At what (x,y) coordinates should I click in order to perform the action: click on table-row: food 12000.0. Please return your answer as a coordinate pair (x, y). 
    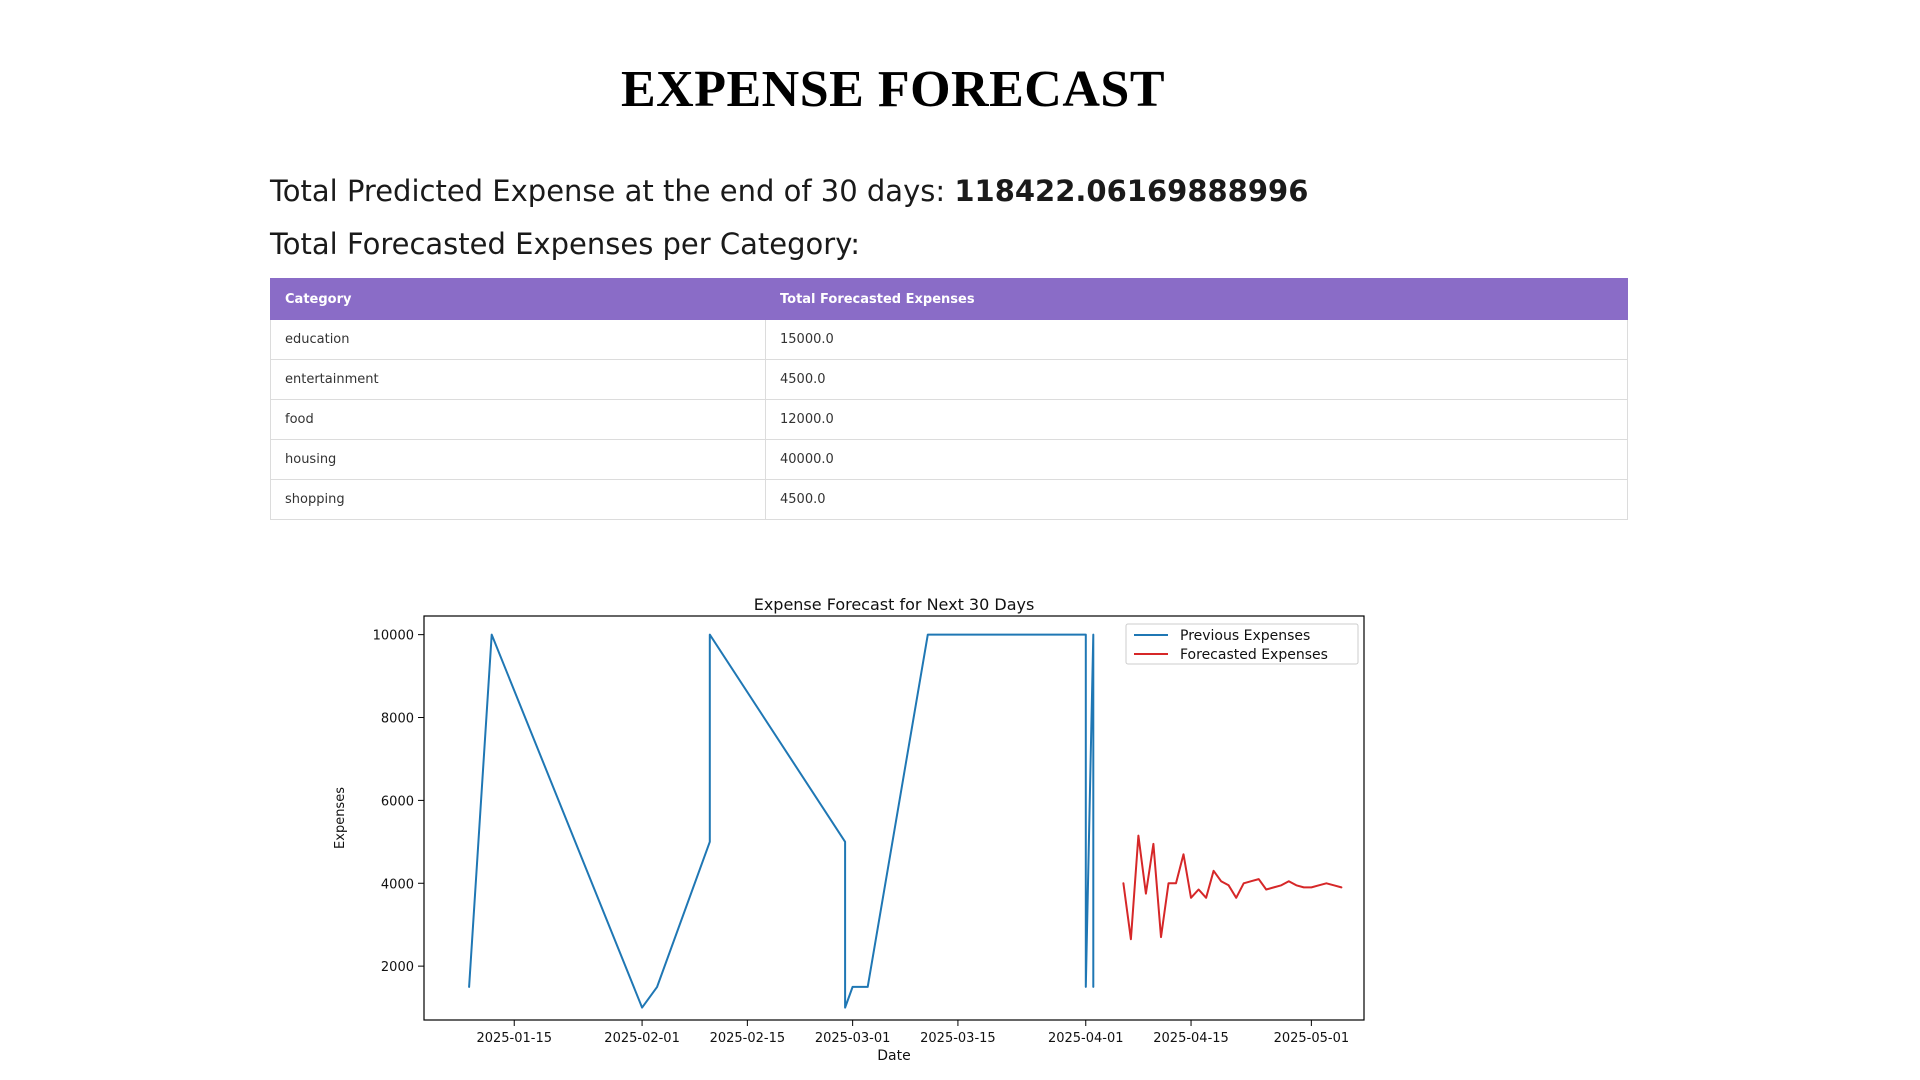
    Looking at the image, I should click on (949, 419).